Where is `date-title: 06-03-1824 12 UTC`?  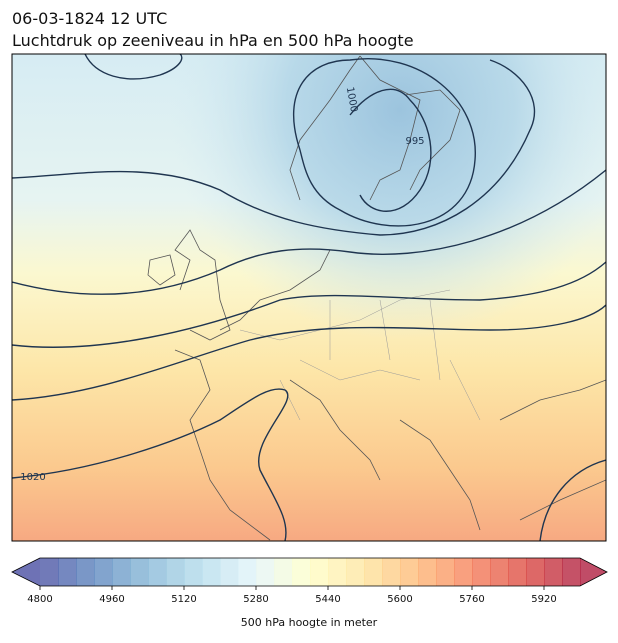 date-title: 06-03-1824 12 UTC is located at coordinates (89, 18).